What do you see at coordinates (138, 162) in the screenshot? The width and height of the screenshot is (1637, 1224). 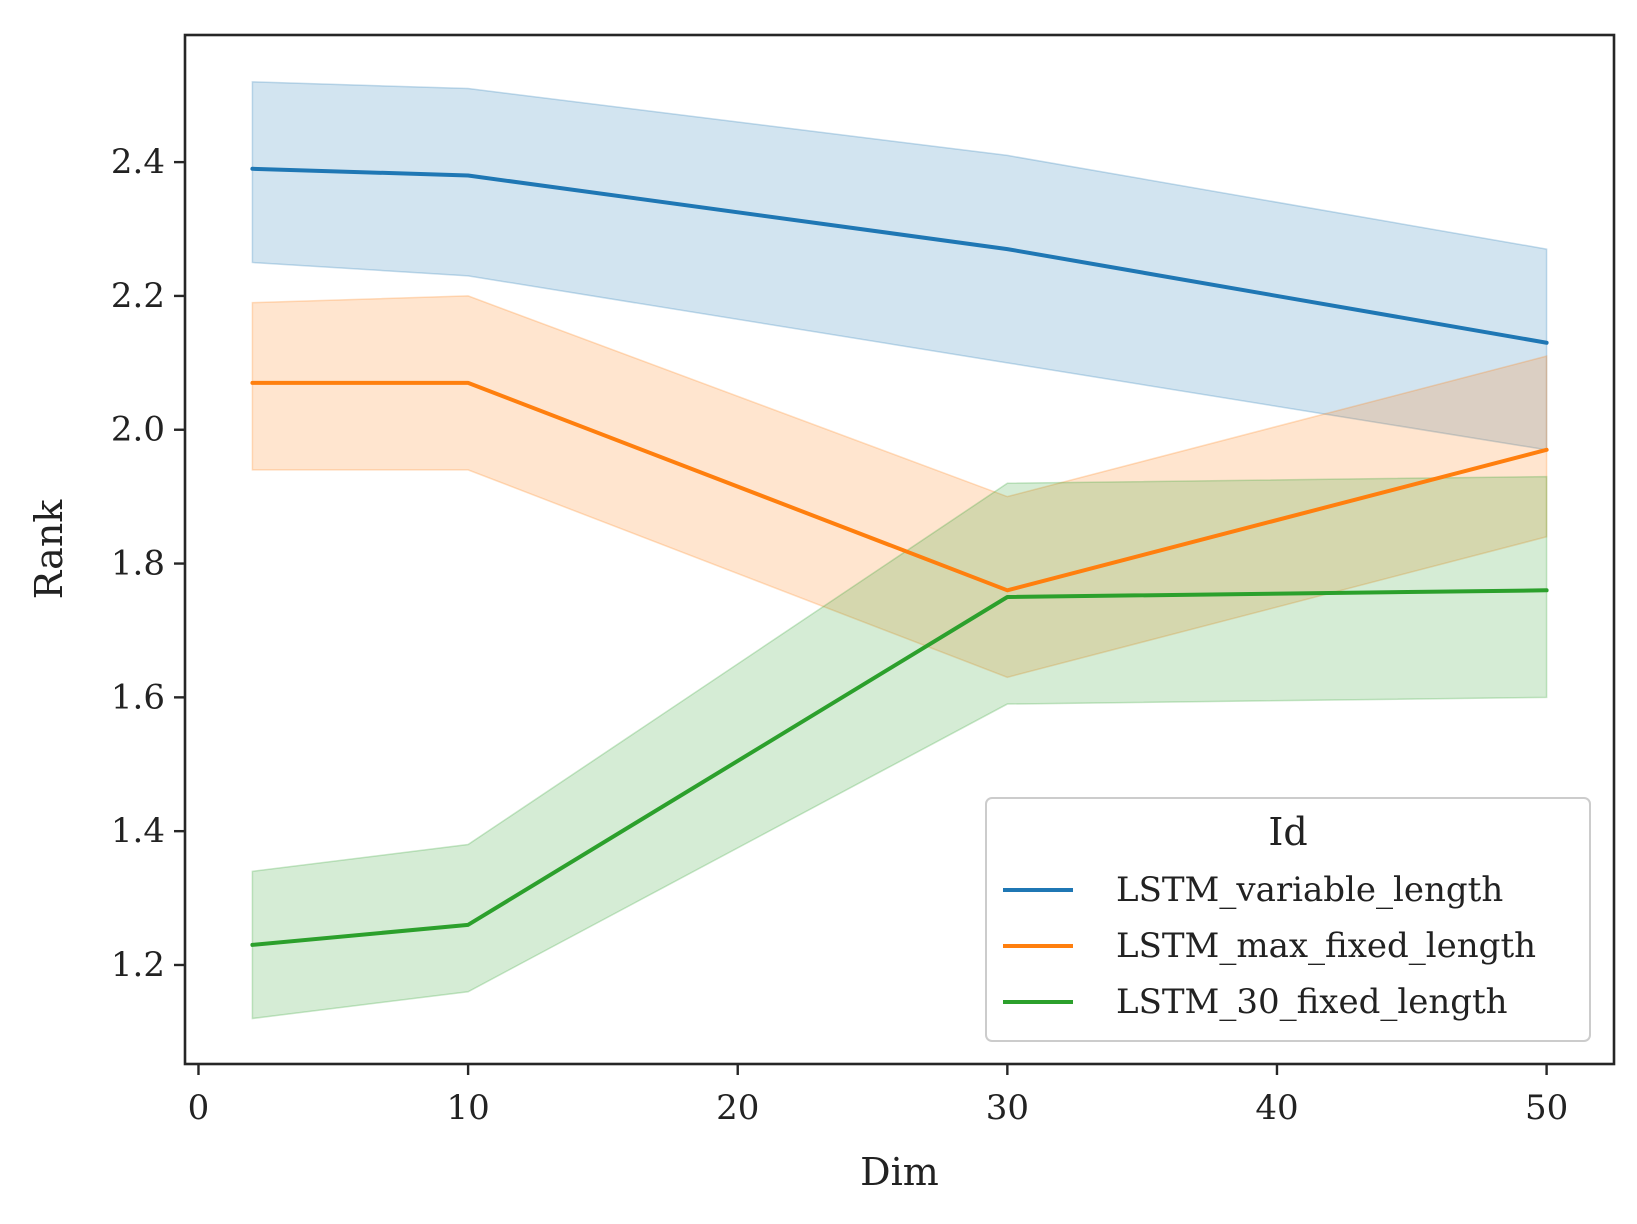 I see `y-tick-label: 2.4` at bounding box center [138, 162].